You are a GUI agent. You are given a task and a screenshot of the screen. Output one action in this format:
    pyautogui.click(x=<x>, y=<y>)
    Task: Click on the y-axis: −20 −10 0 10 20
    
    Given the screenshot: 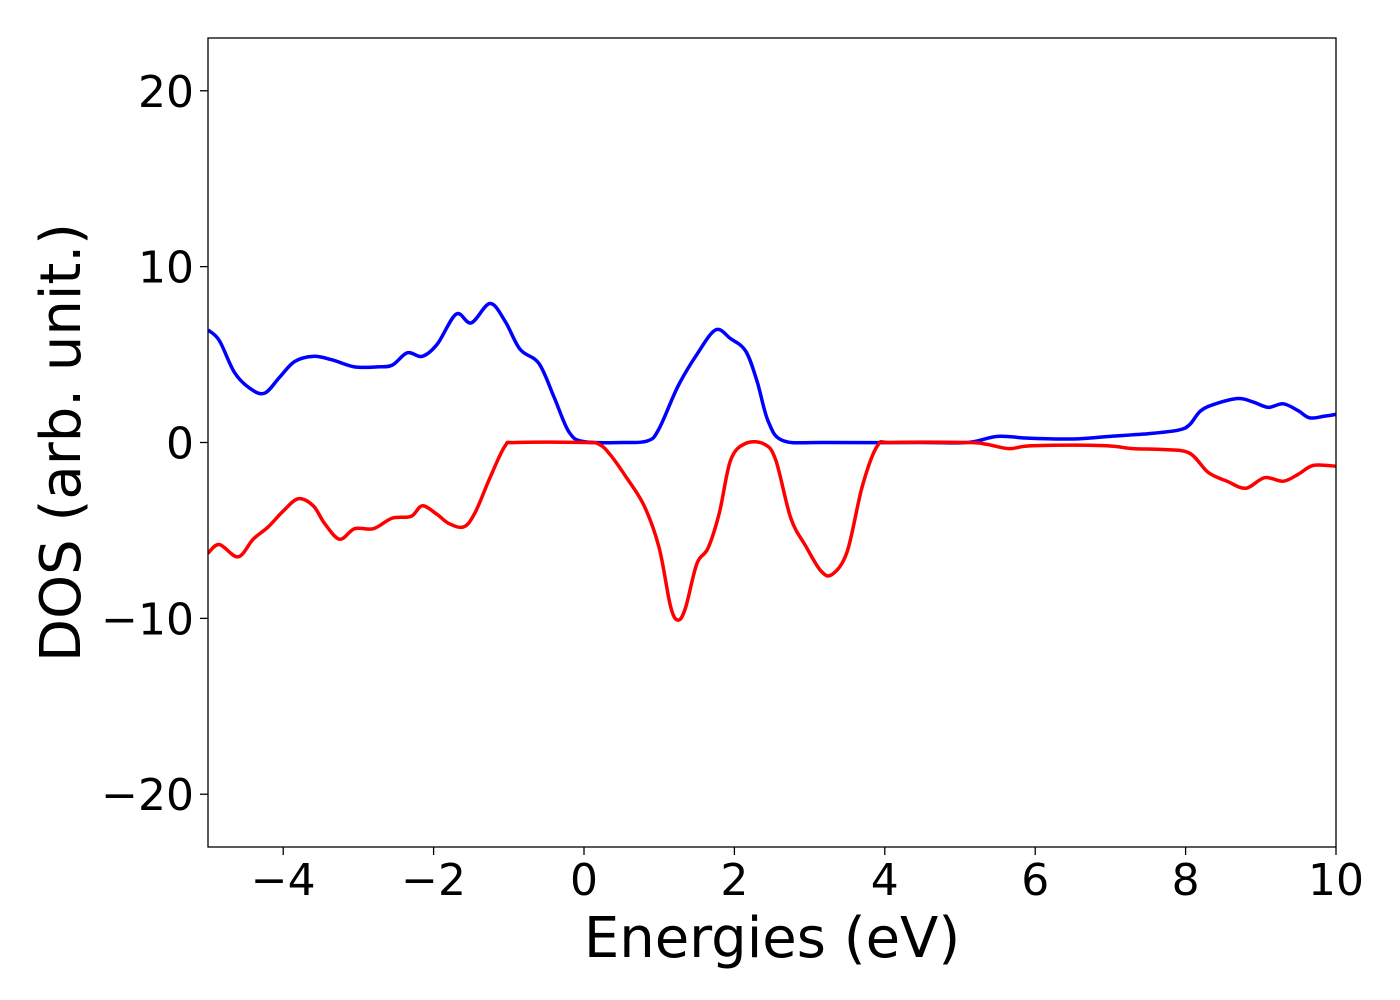 What is the action you would take?
    pyautogui.click(x=154, y=444)
    